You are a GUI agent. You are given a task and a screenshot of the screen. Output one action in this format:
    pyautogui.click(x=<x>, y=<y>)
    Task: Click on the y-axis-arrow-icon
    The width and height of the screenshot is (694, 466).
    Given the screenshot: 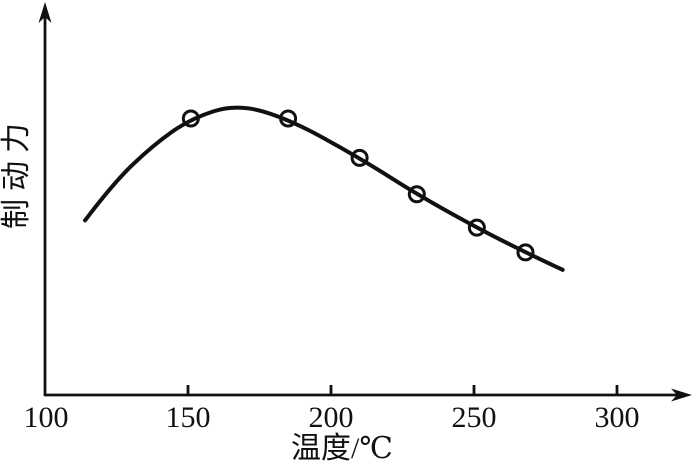 What is the action you would take?
    pyautogui.click(x=45, y=12)
    